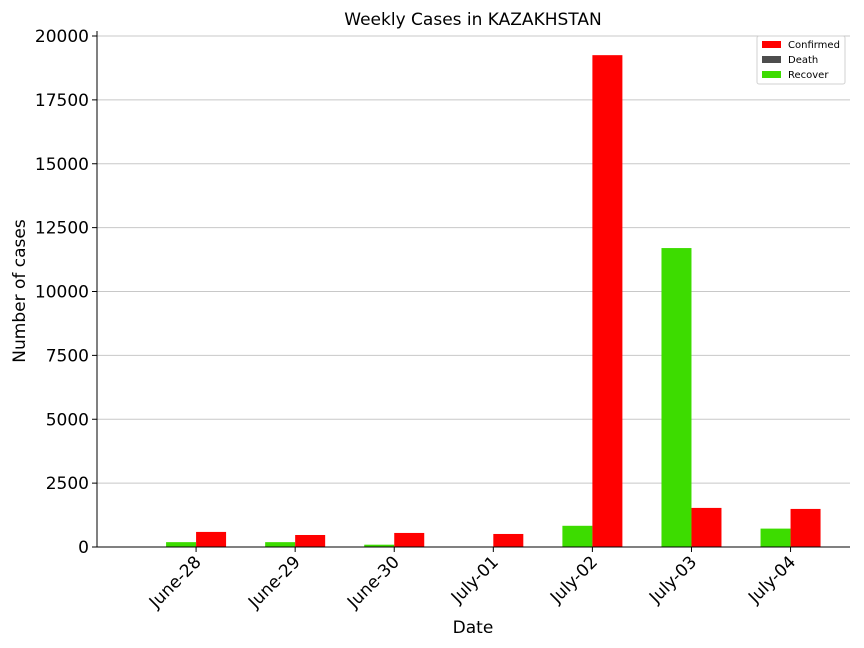  What do you see at coordinates (475, 580) in the screenshot?
I see `x-tick-label: July-01` at bounding box center [475, 580].